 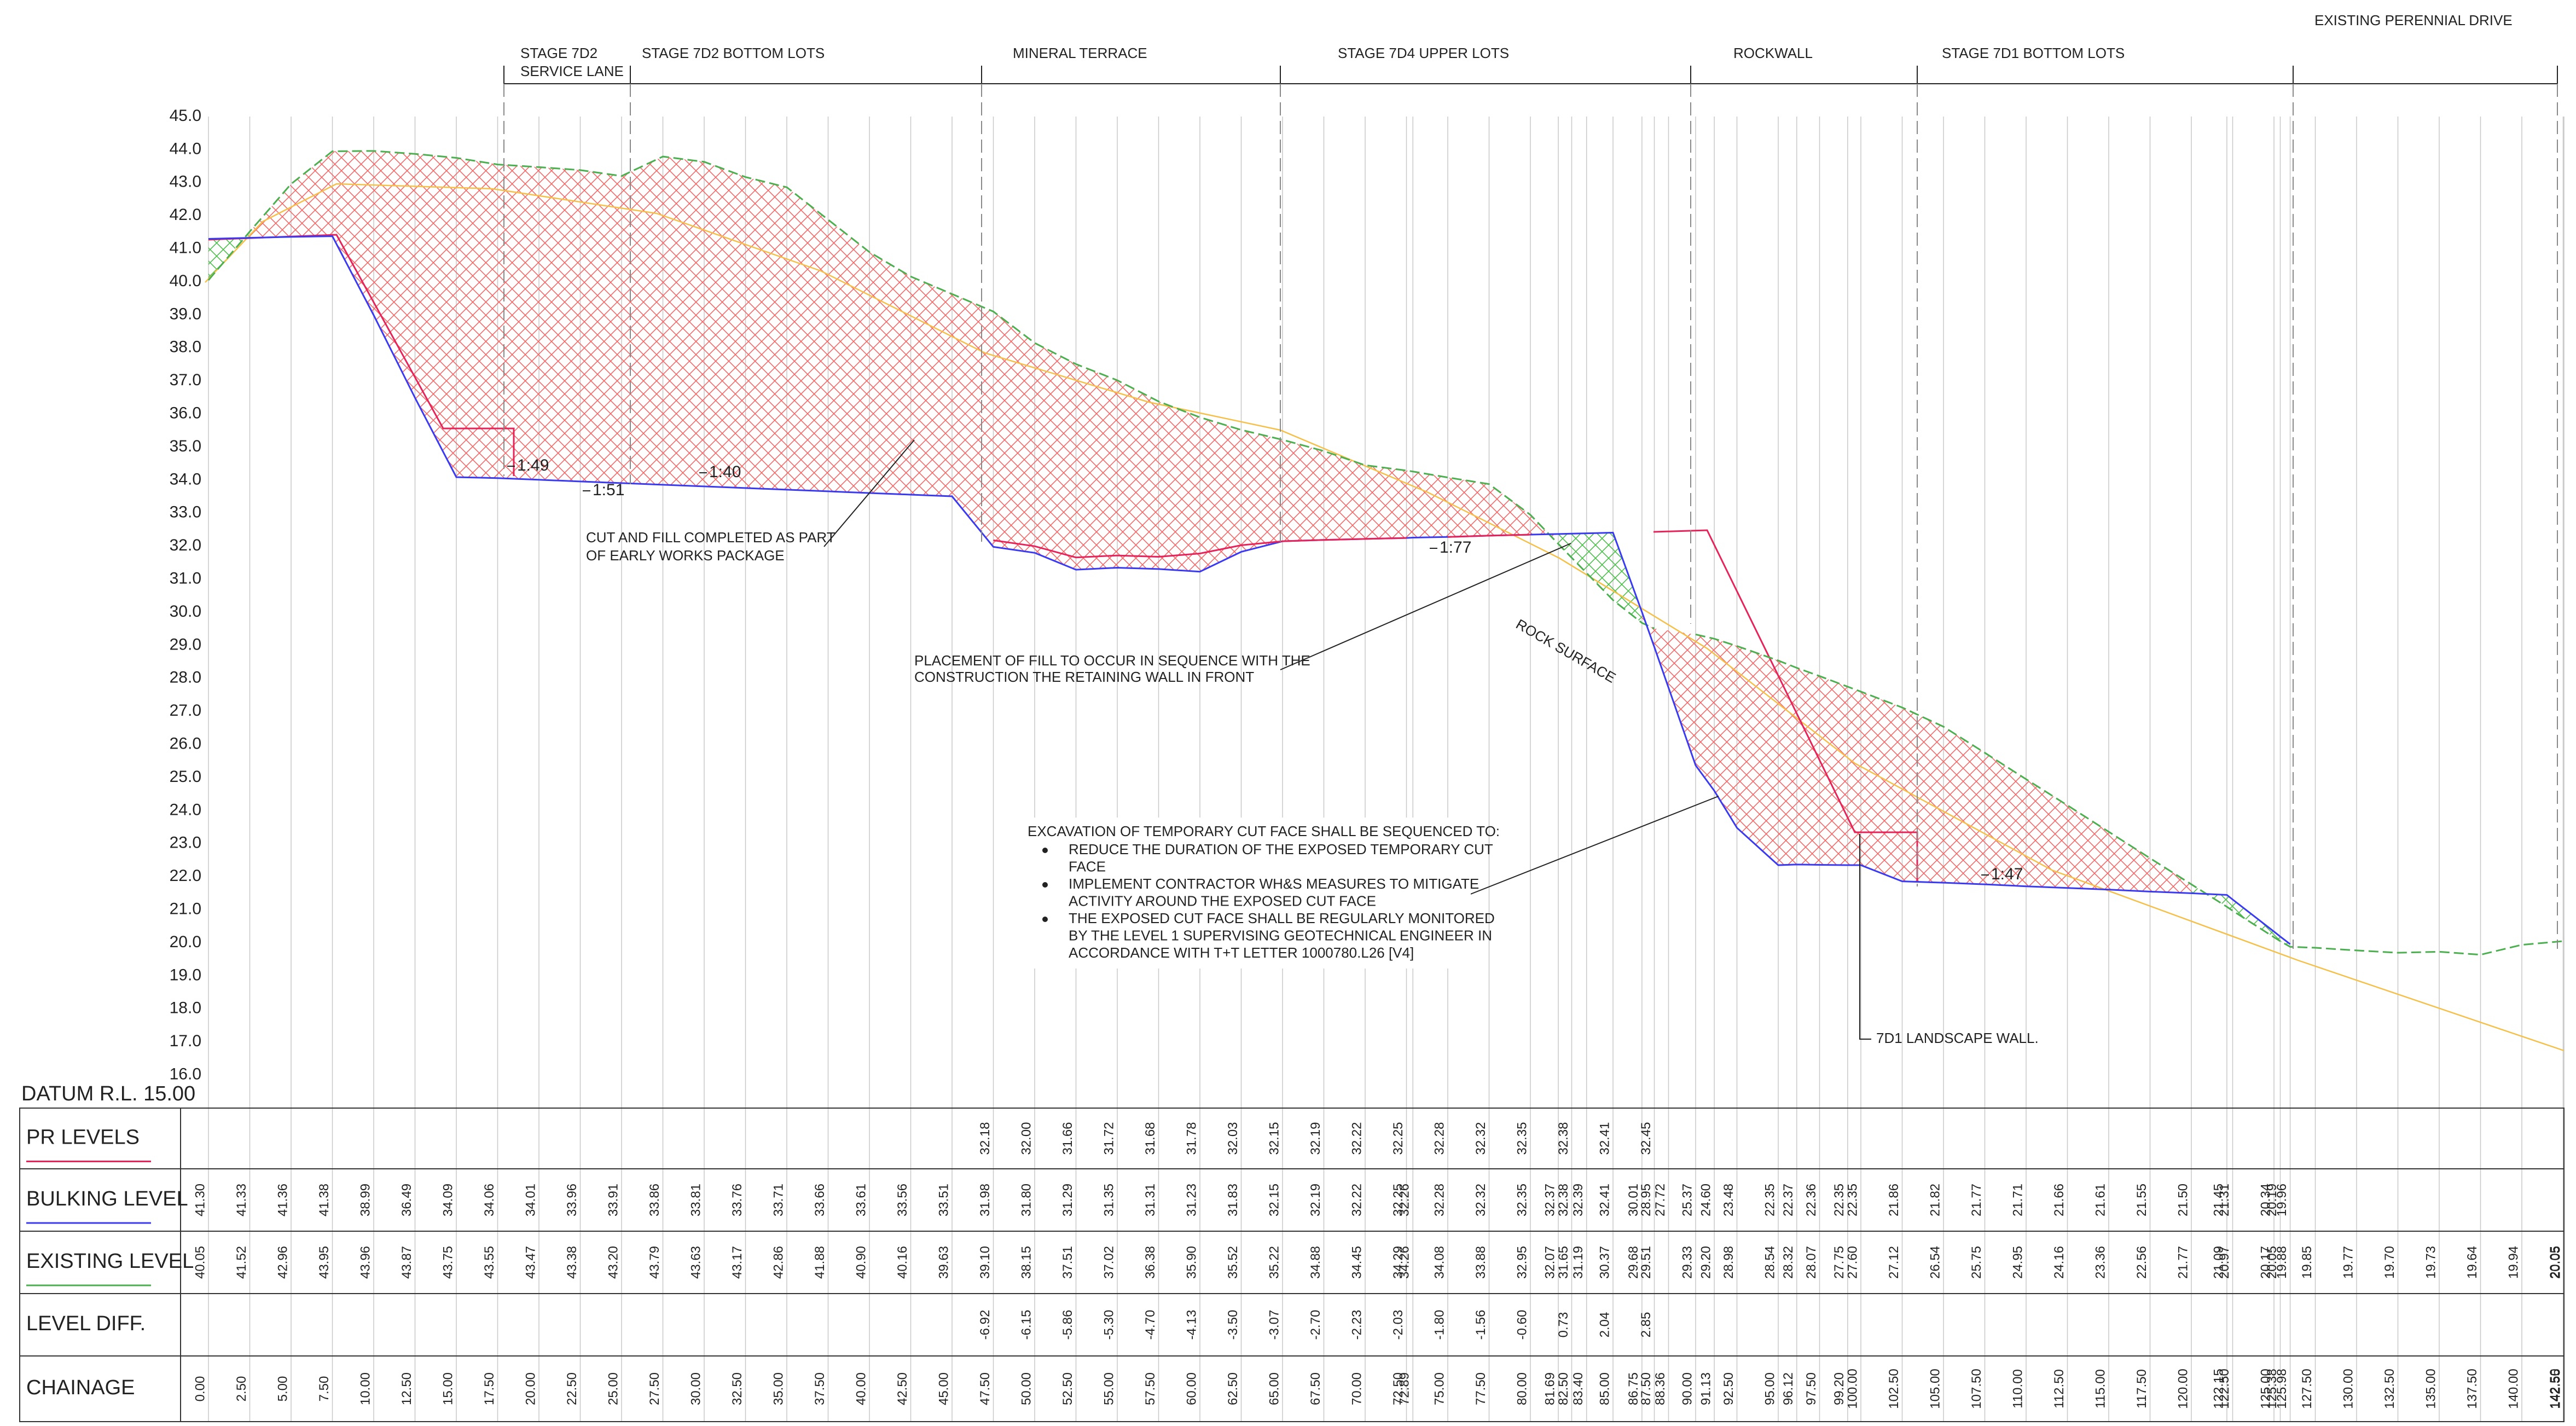 I want to click on table-cell: 31.65, so click(x=1564, y=1262).